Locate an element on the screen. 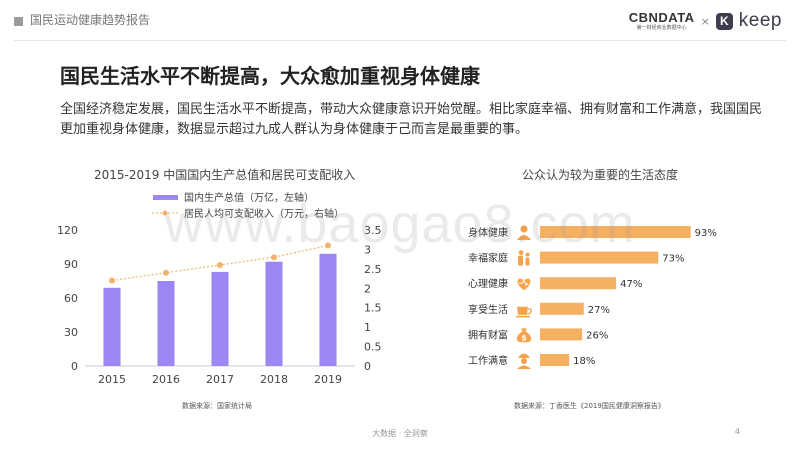 The height and width of the screenshot is (450, 800). legend-marker-income is located at coordinates (165, 213).